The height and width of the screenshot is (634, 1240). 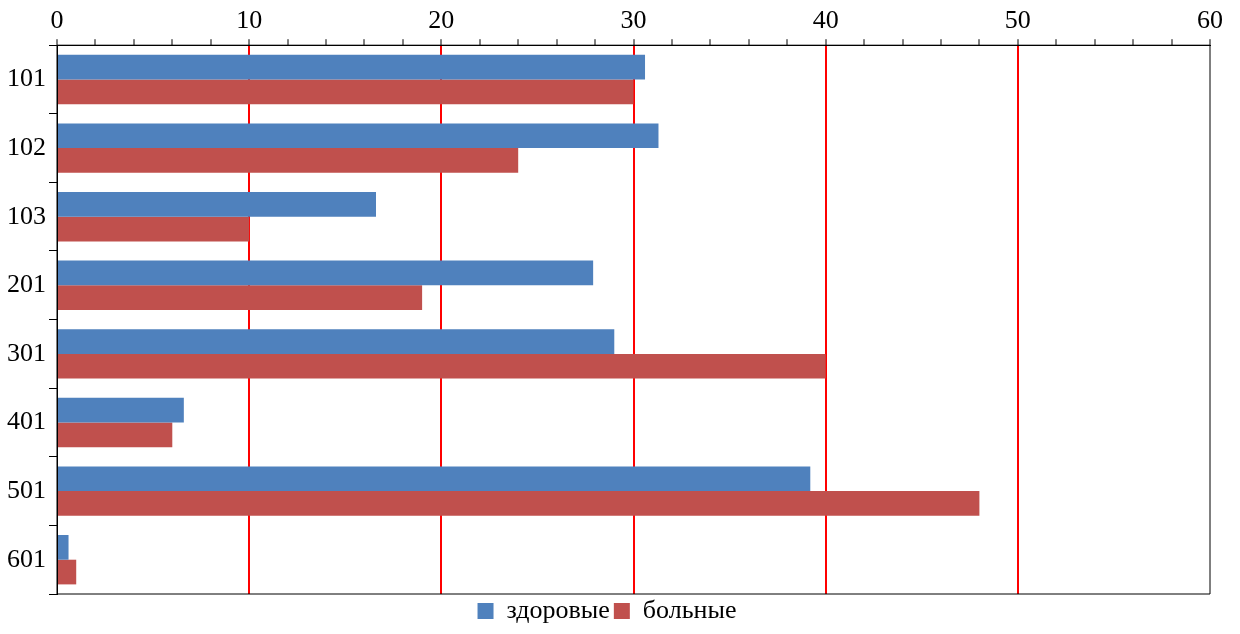 I want to click on x-tick-label: 60, so click(x=1210, y=20).